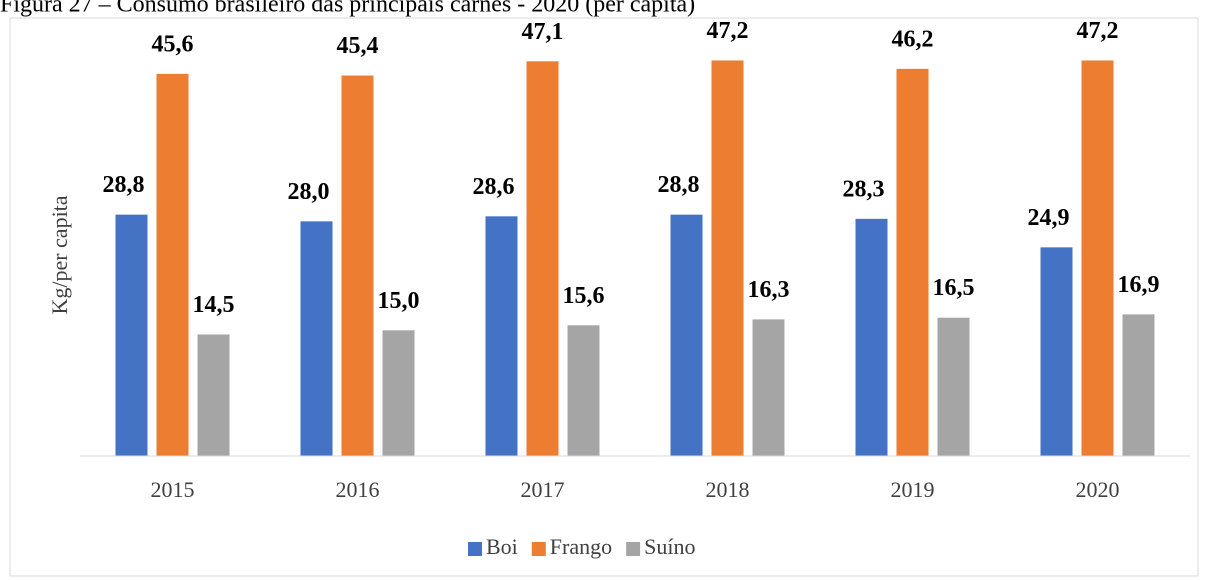  What do you see at coordinates (1139, 285) in the screenshot?
I see `data-label: 16,9` at bounding box center [1139, 285].